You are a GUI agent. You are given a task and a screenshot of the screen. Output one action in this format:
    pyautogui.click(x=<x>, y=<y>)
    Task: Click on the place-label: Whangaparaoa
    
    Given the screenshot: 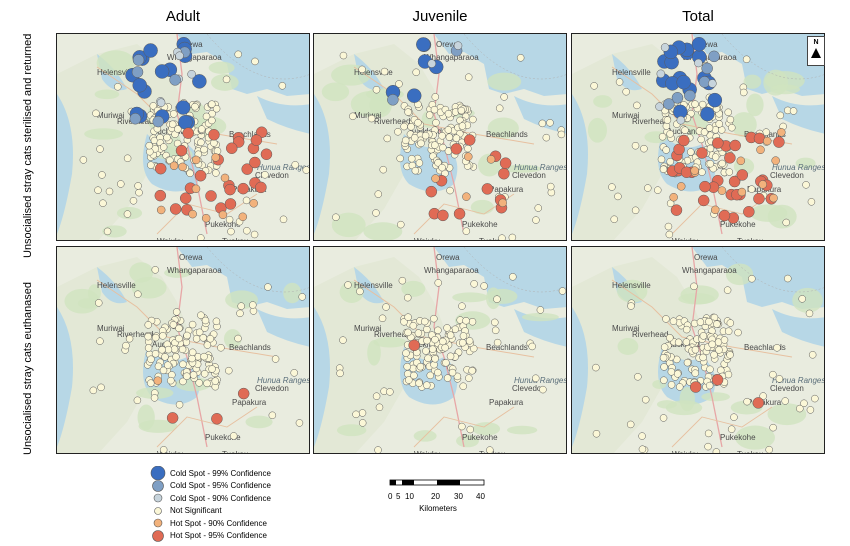 What is the action you would take?
    pyautogui.click(x=194, y=57)
    